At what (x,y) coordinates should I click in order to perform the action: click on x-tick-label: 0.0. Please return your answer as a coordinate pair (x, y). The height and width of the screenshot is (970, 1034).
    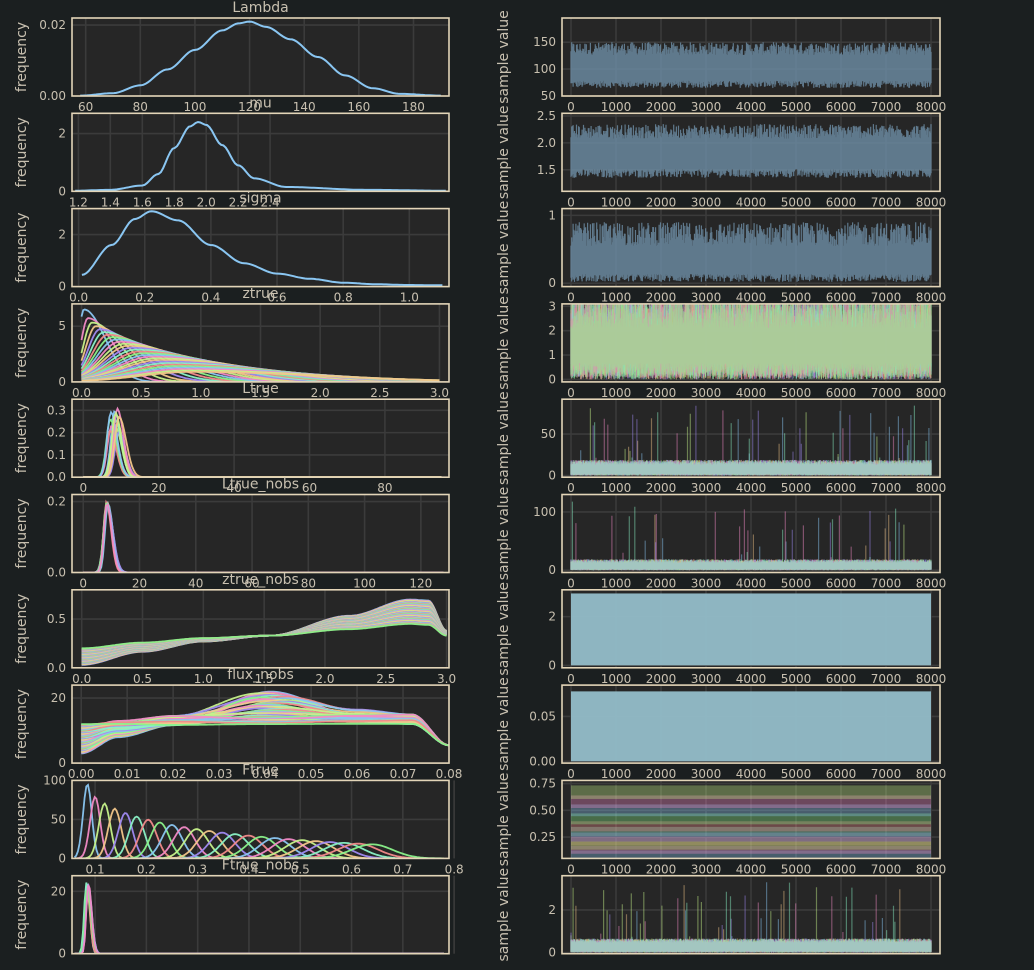
    Looking at the image, I should click on (78, 298).